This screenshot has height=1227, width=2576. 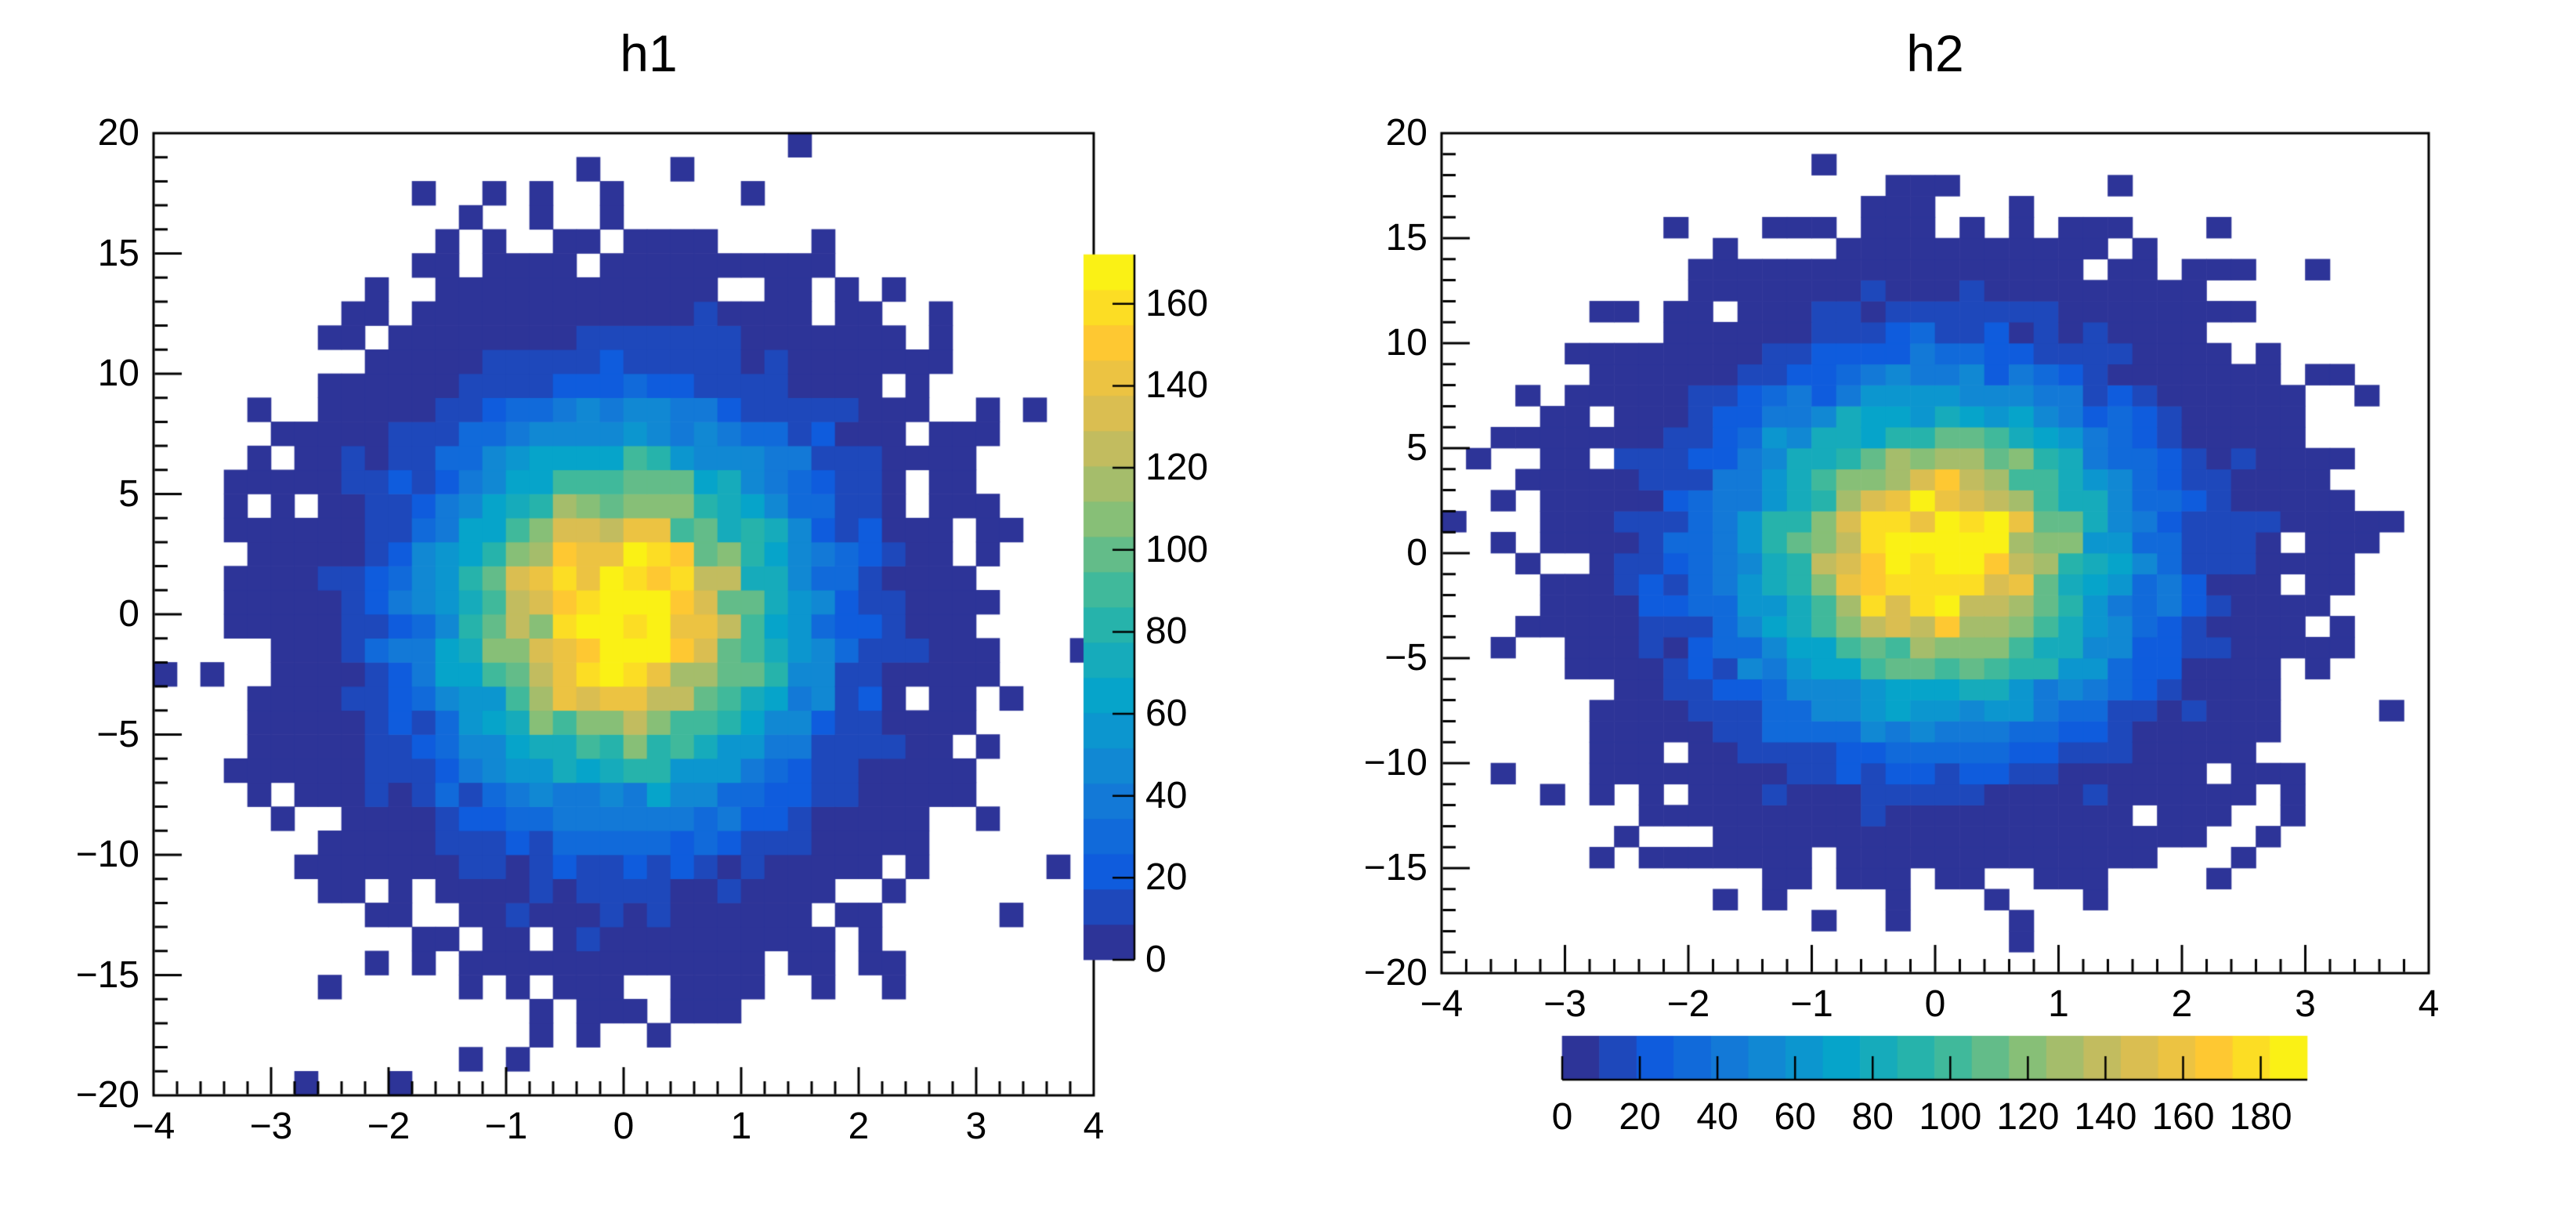 I want to click on h2-palette-axis, so click(x=1935, y=1058).